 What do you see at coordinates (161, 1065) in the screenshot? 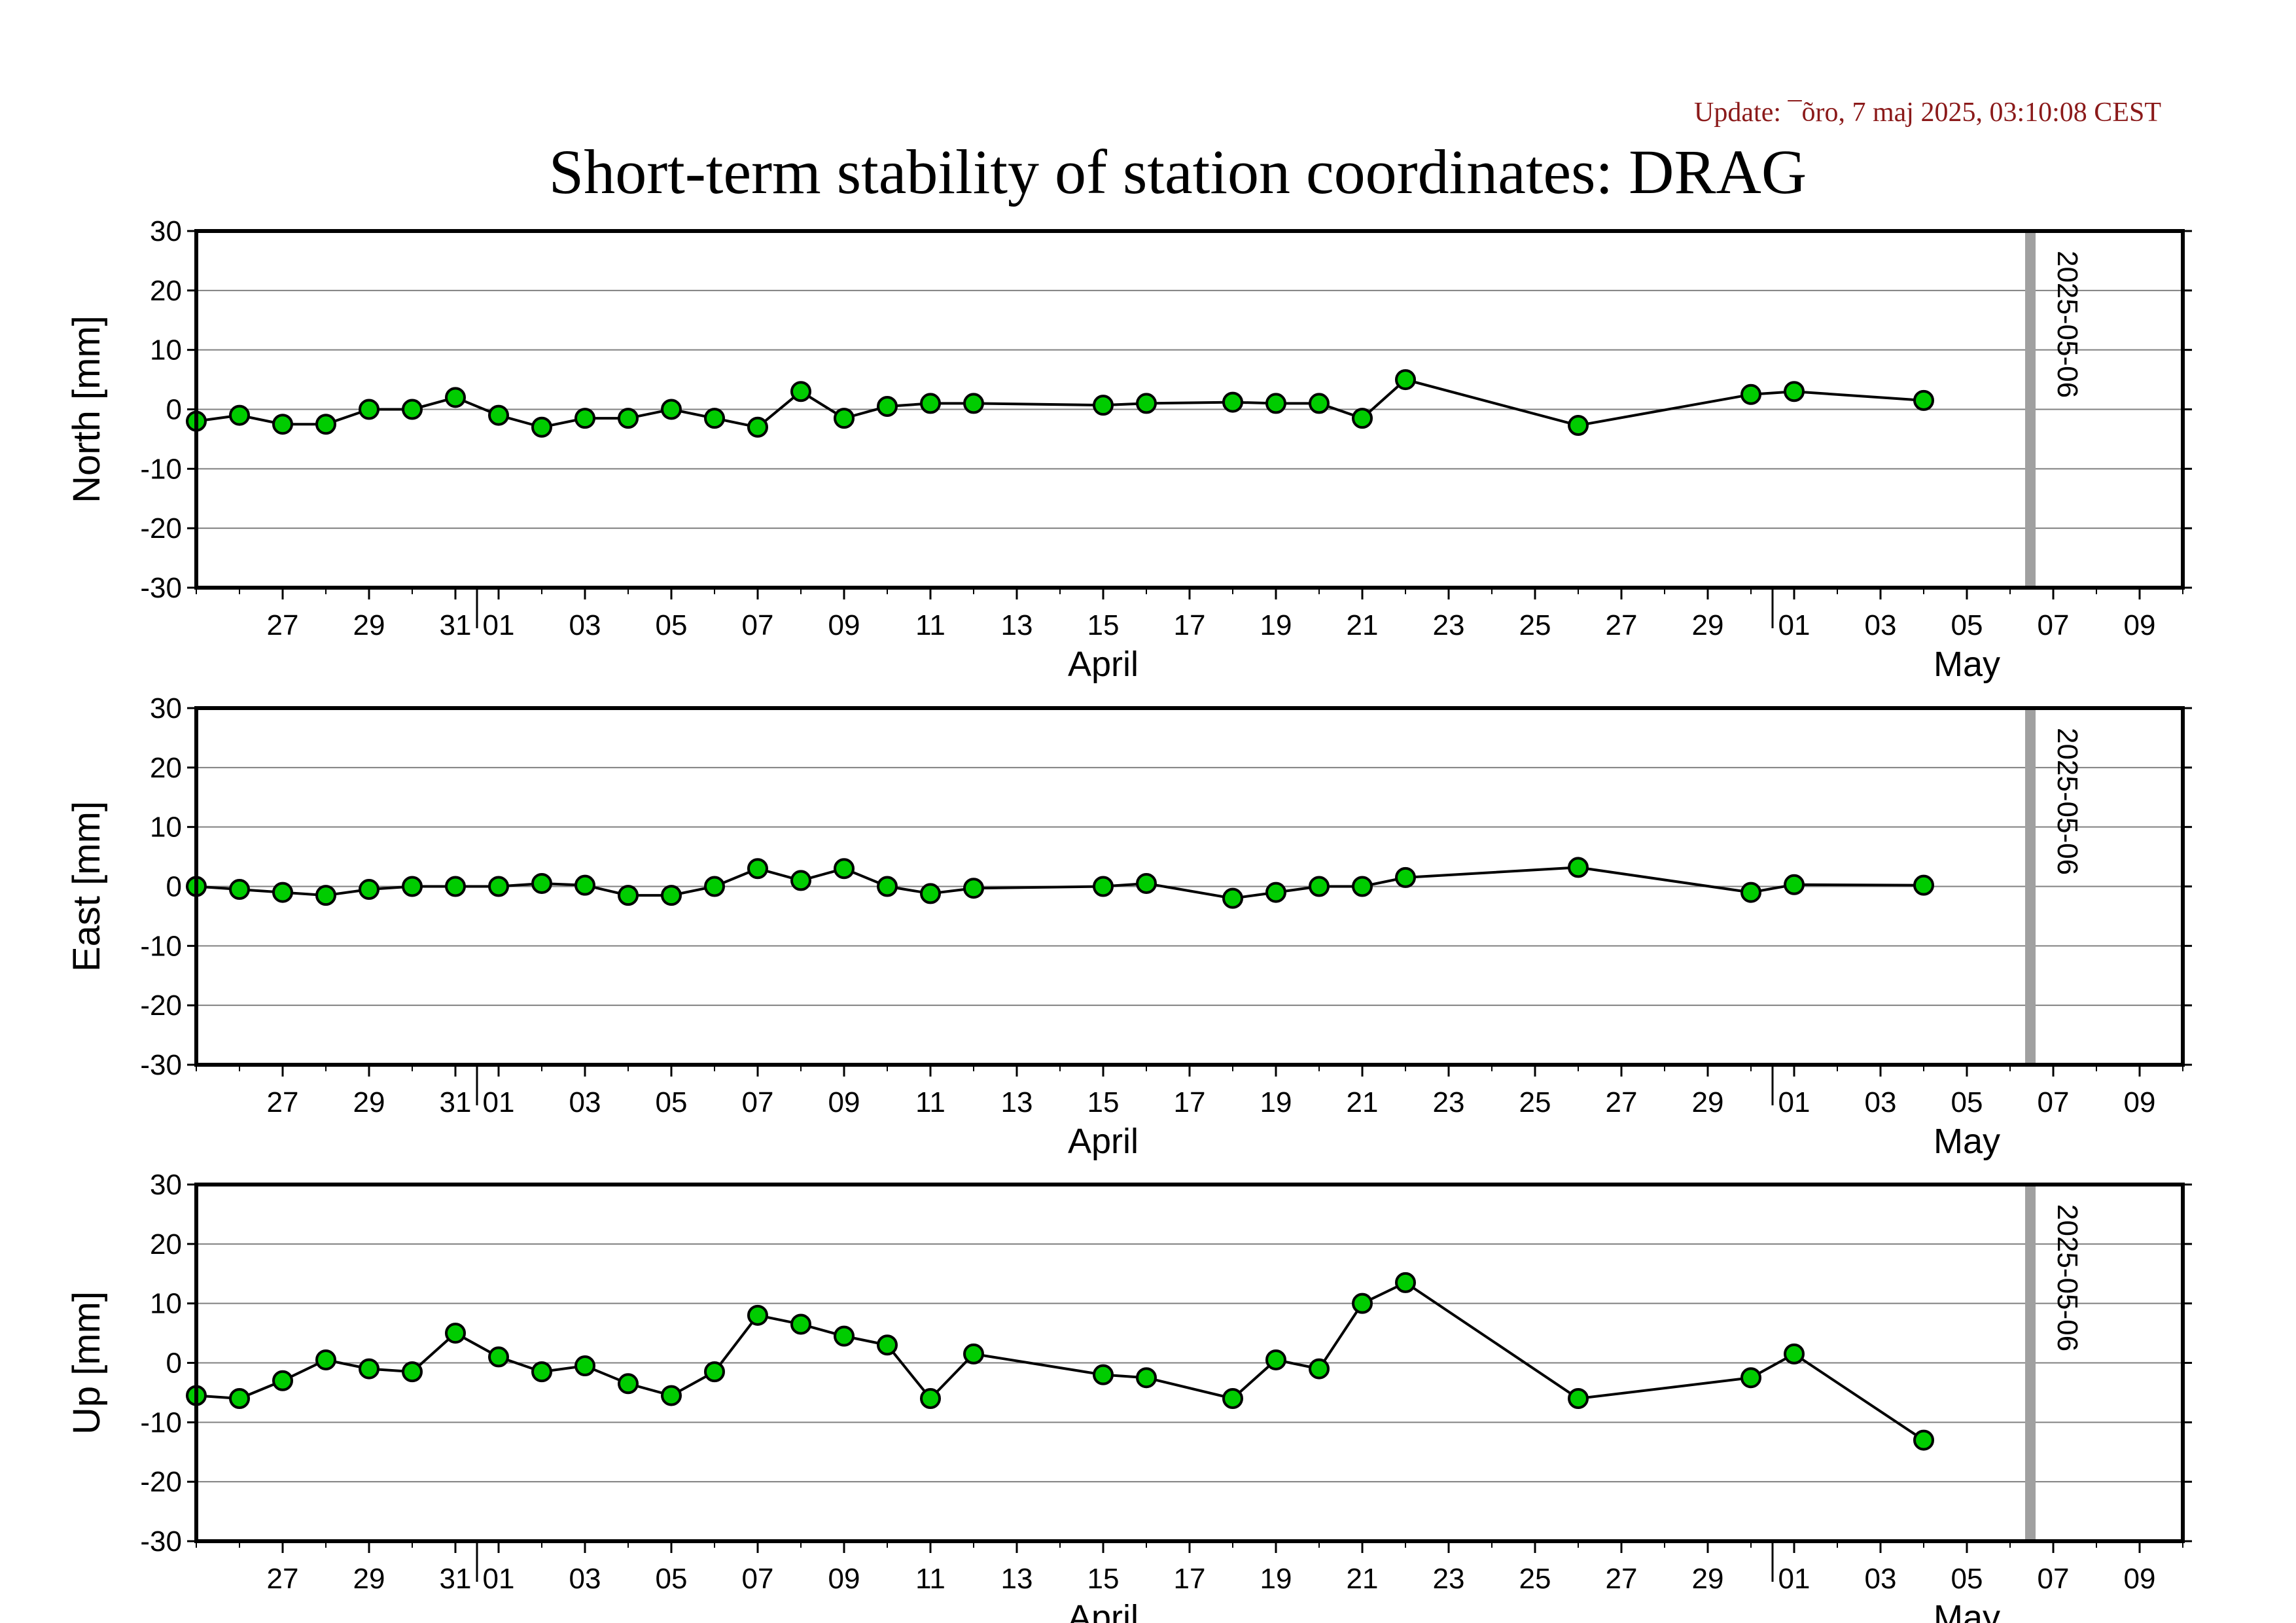
I see `y-tick-label-0: -30` at bounding box center [161, 1065].